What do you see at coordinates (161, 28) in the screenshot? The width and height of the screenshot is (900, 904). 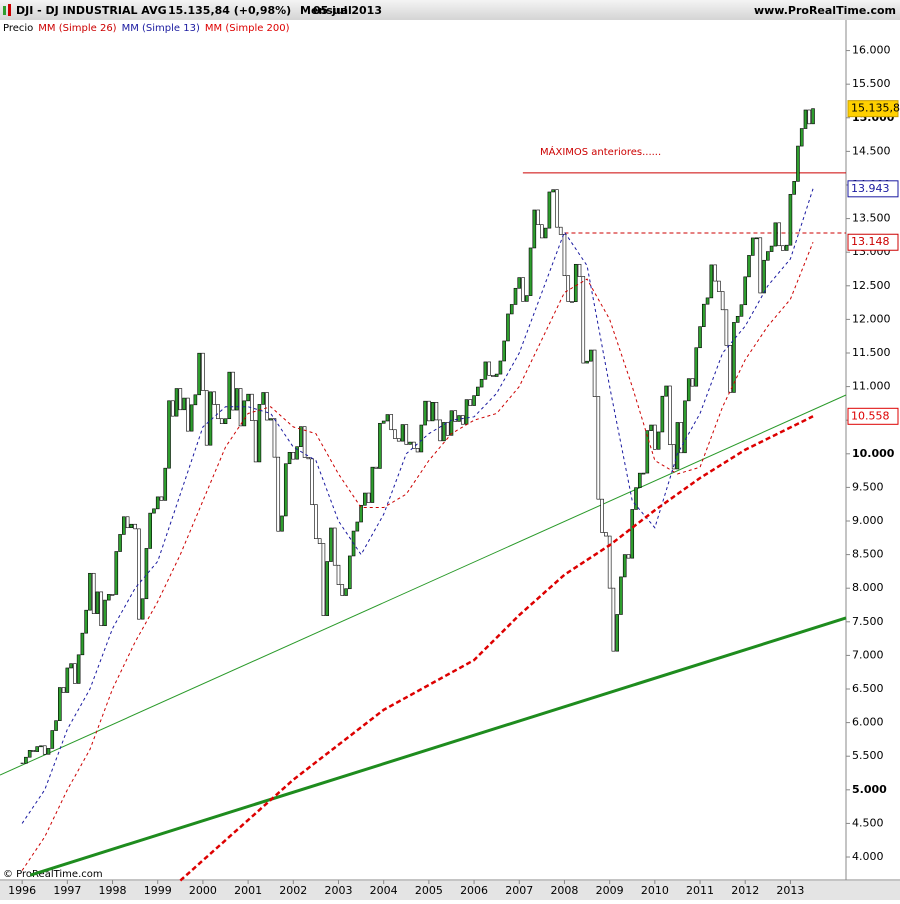 I see `legend-entry: MM (Simple 13)` at bounding box center [161, 28].